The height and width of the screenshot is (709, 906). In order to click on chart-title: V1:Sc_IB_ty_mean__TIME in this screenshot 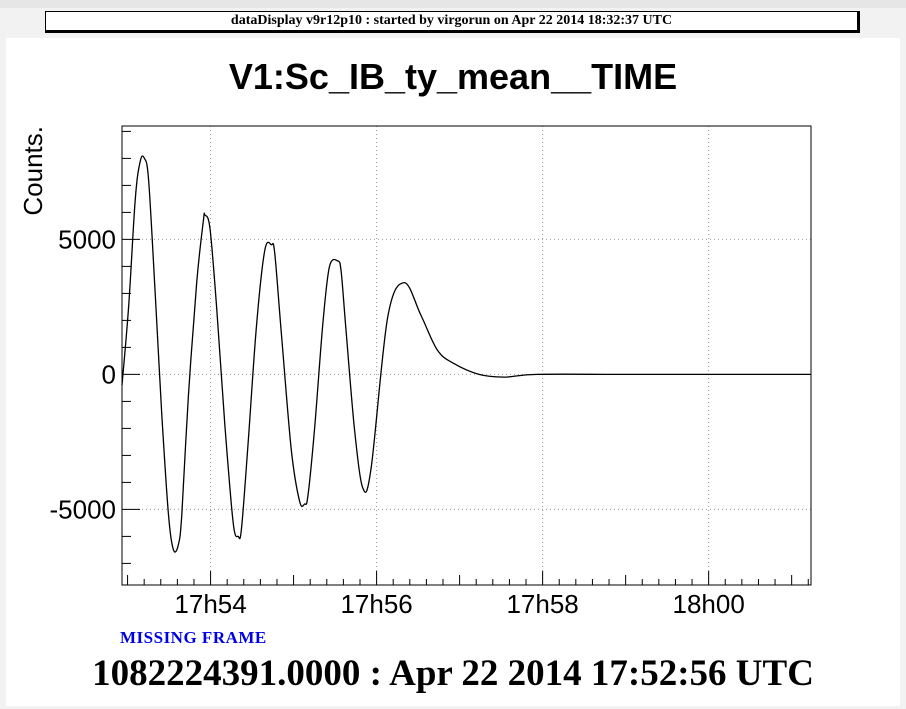, I will do `click(453, 76)`.